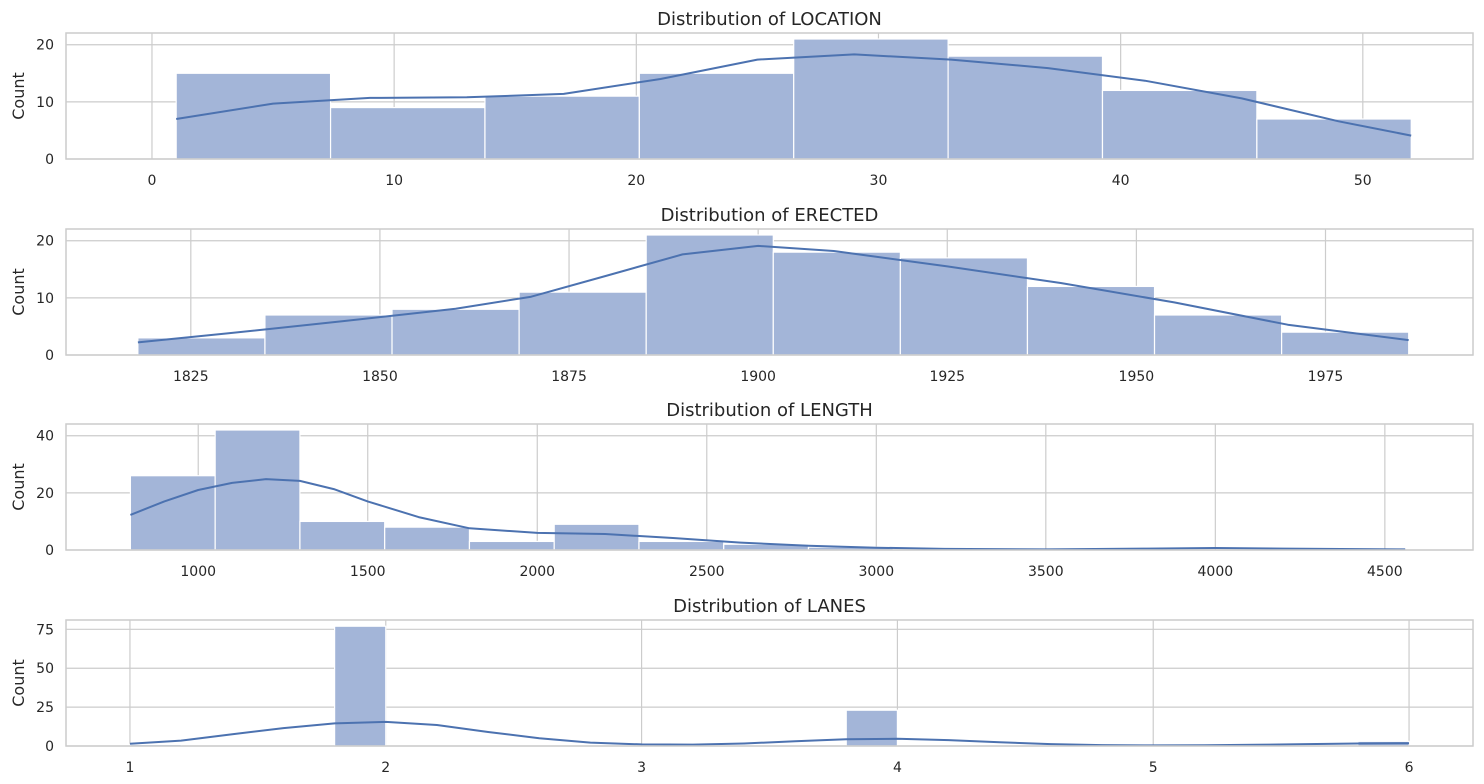  What do you see at coordinates (45, 630) in the screenshot?
I see `y-tick-label: 75` at bounding box center [45, 630].